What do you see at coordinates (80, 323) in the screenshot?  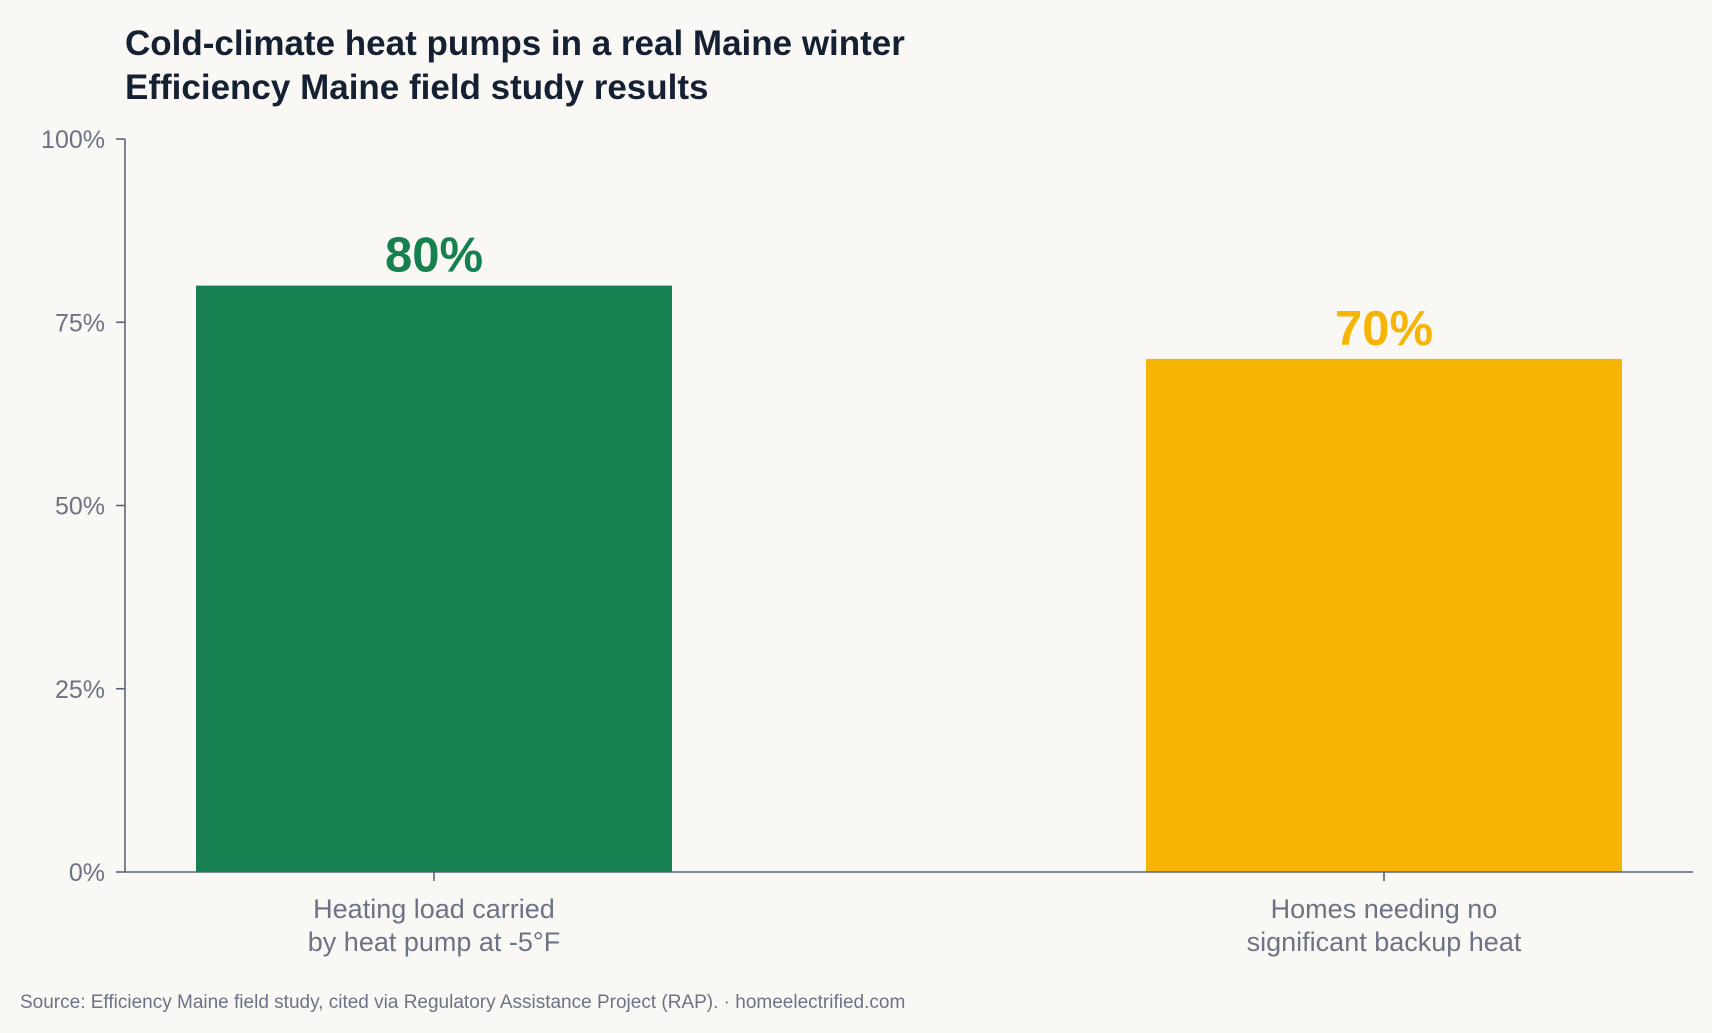 I see `y-tick-label: 75%` at bounding box center [80, 323].